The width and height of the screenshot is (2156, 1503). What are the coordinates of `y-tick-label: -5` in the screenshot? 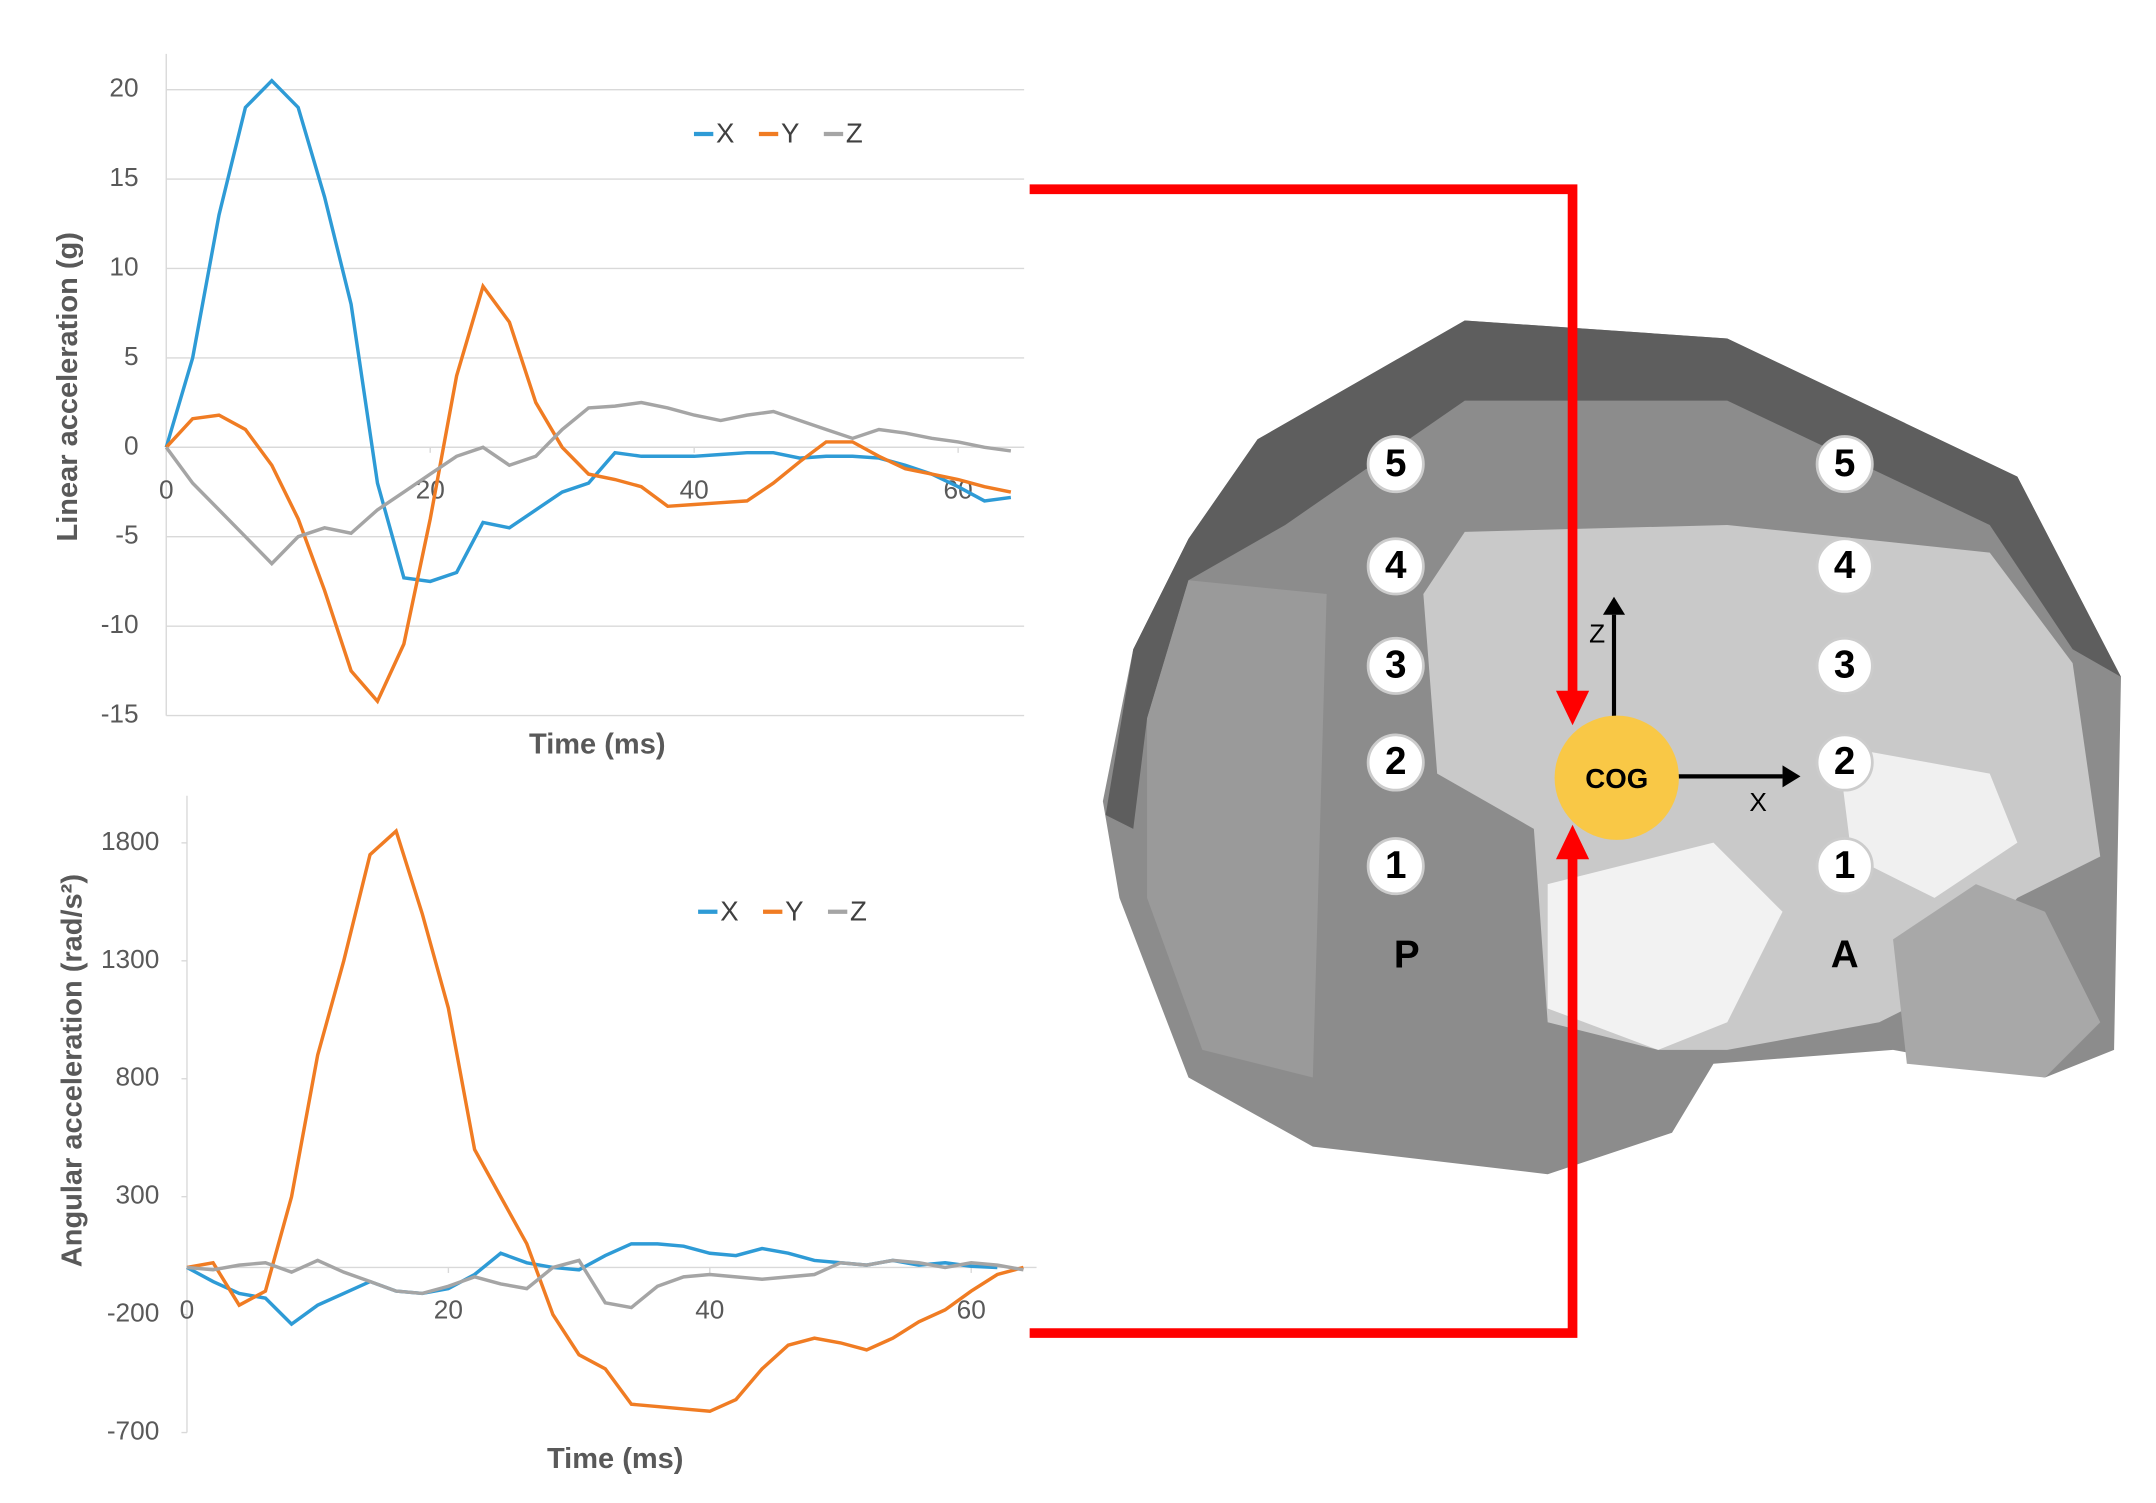 It's located at (126, 535).